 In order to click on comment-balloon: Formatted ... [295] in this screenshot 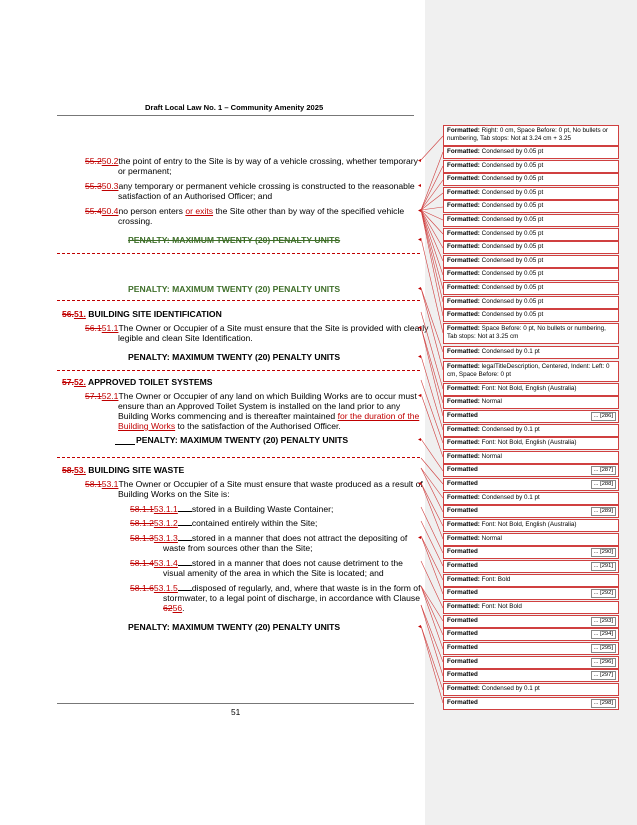, I will do `click(531, 648)`.